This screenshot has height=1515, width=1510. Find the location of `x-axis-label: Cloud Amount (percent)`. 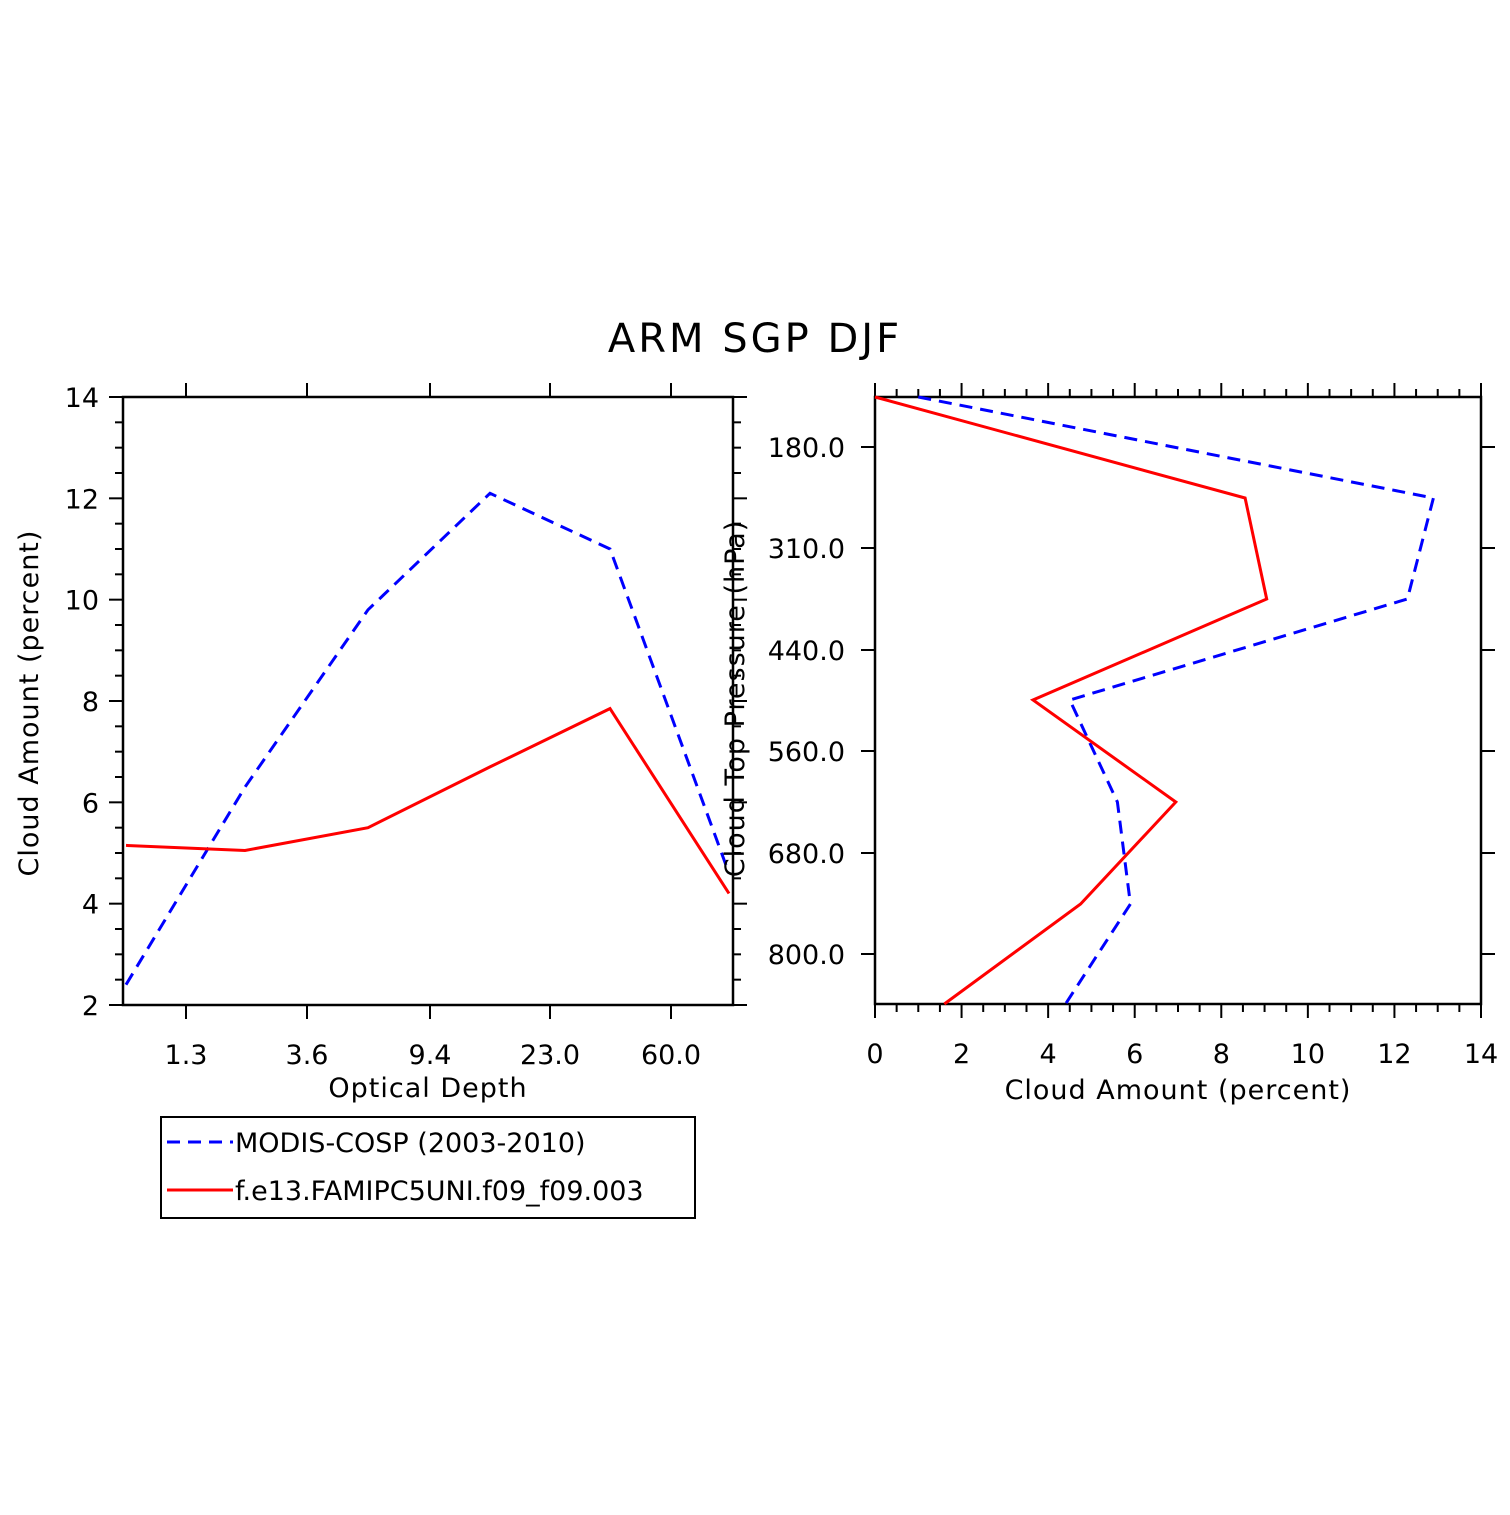

x-axis-label: Cloud Amount (percent) is located at coordinates (1178, 1090).